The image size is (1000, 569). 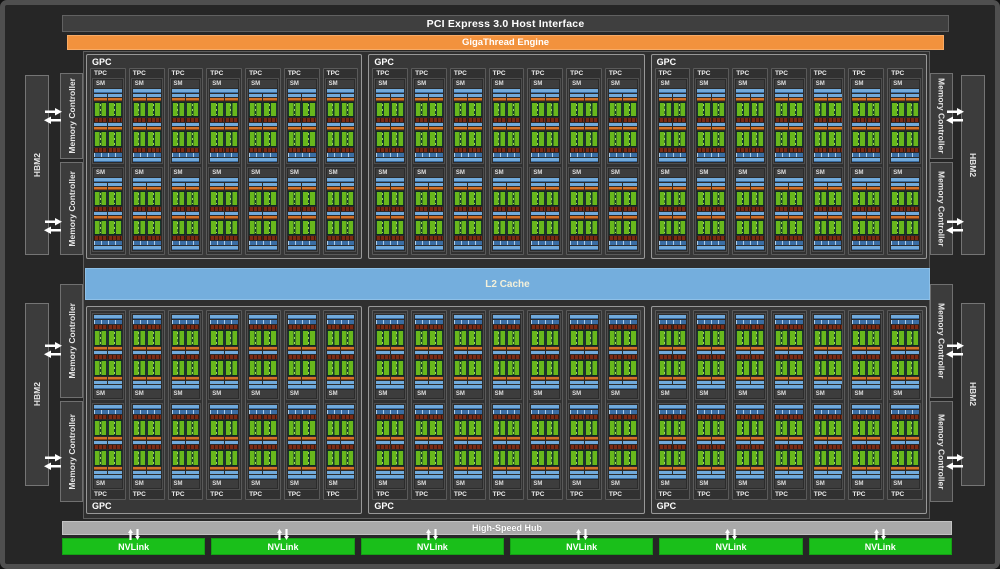 What do you see at coordinates (581, 542) in the screenshot?
I see `nvlink-block: NVLink` at bounding box center [581, 542].